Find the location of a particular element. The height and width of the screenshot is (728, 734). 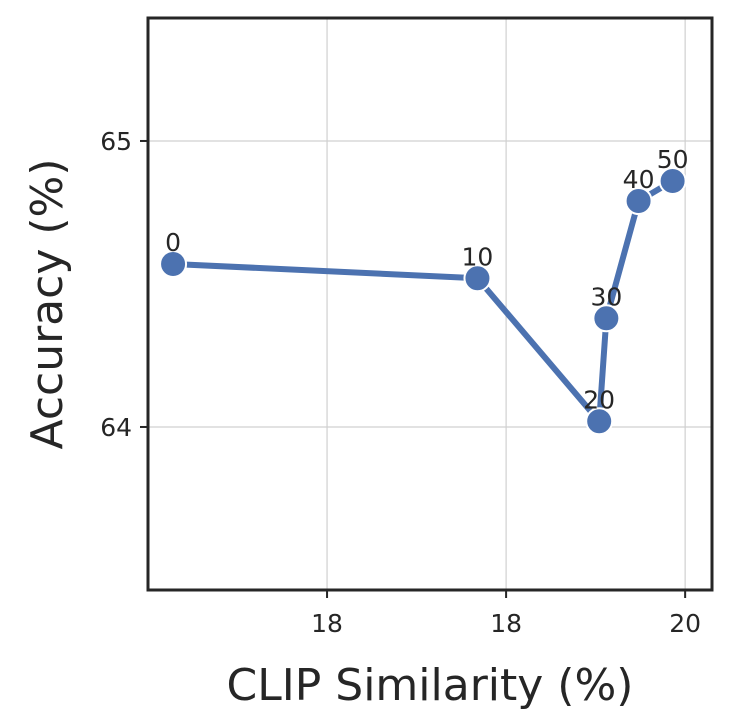

y-axis-title: Accuracy (%) is located at coordinates (47, 303).